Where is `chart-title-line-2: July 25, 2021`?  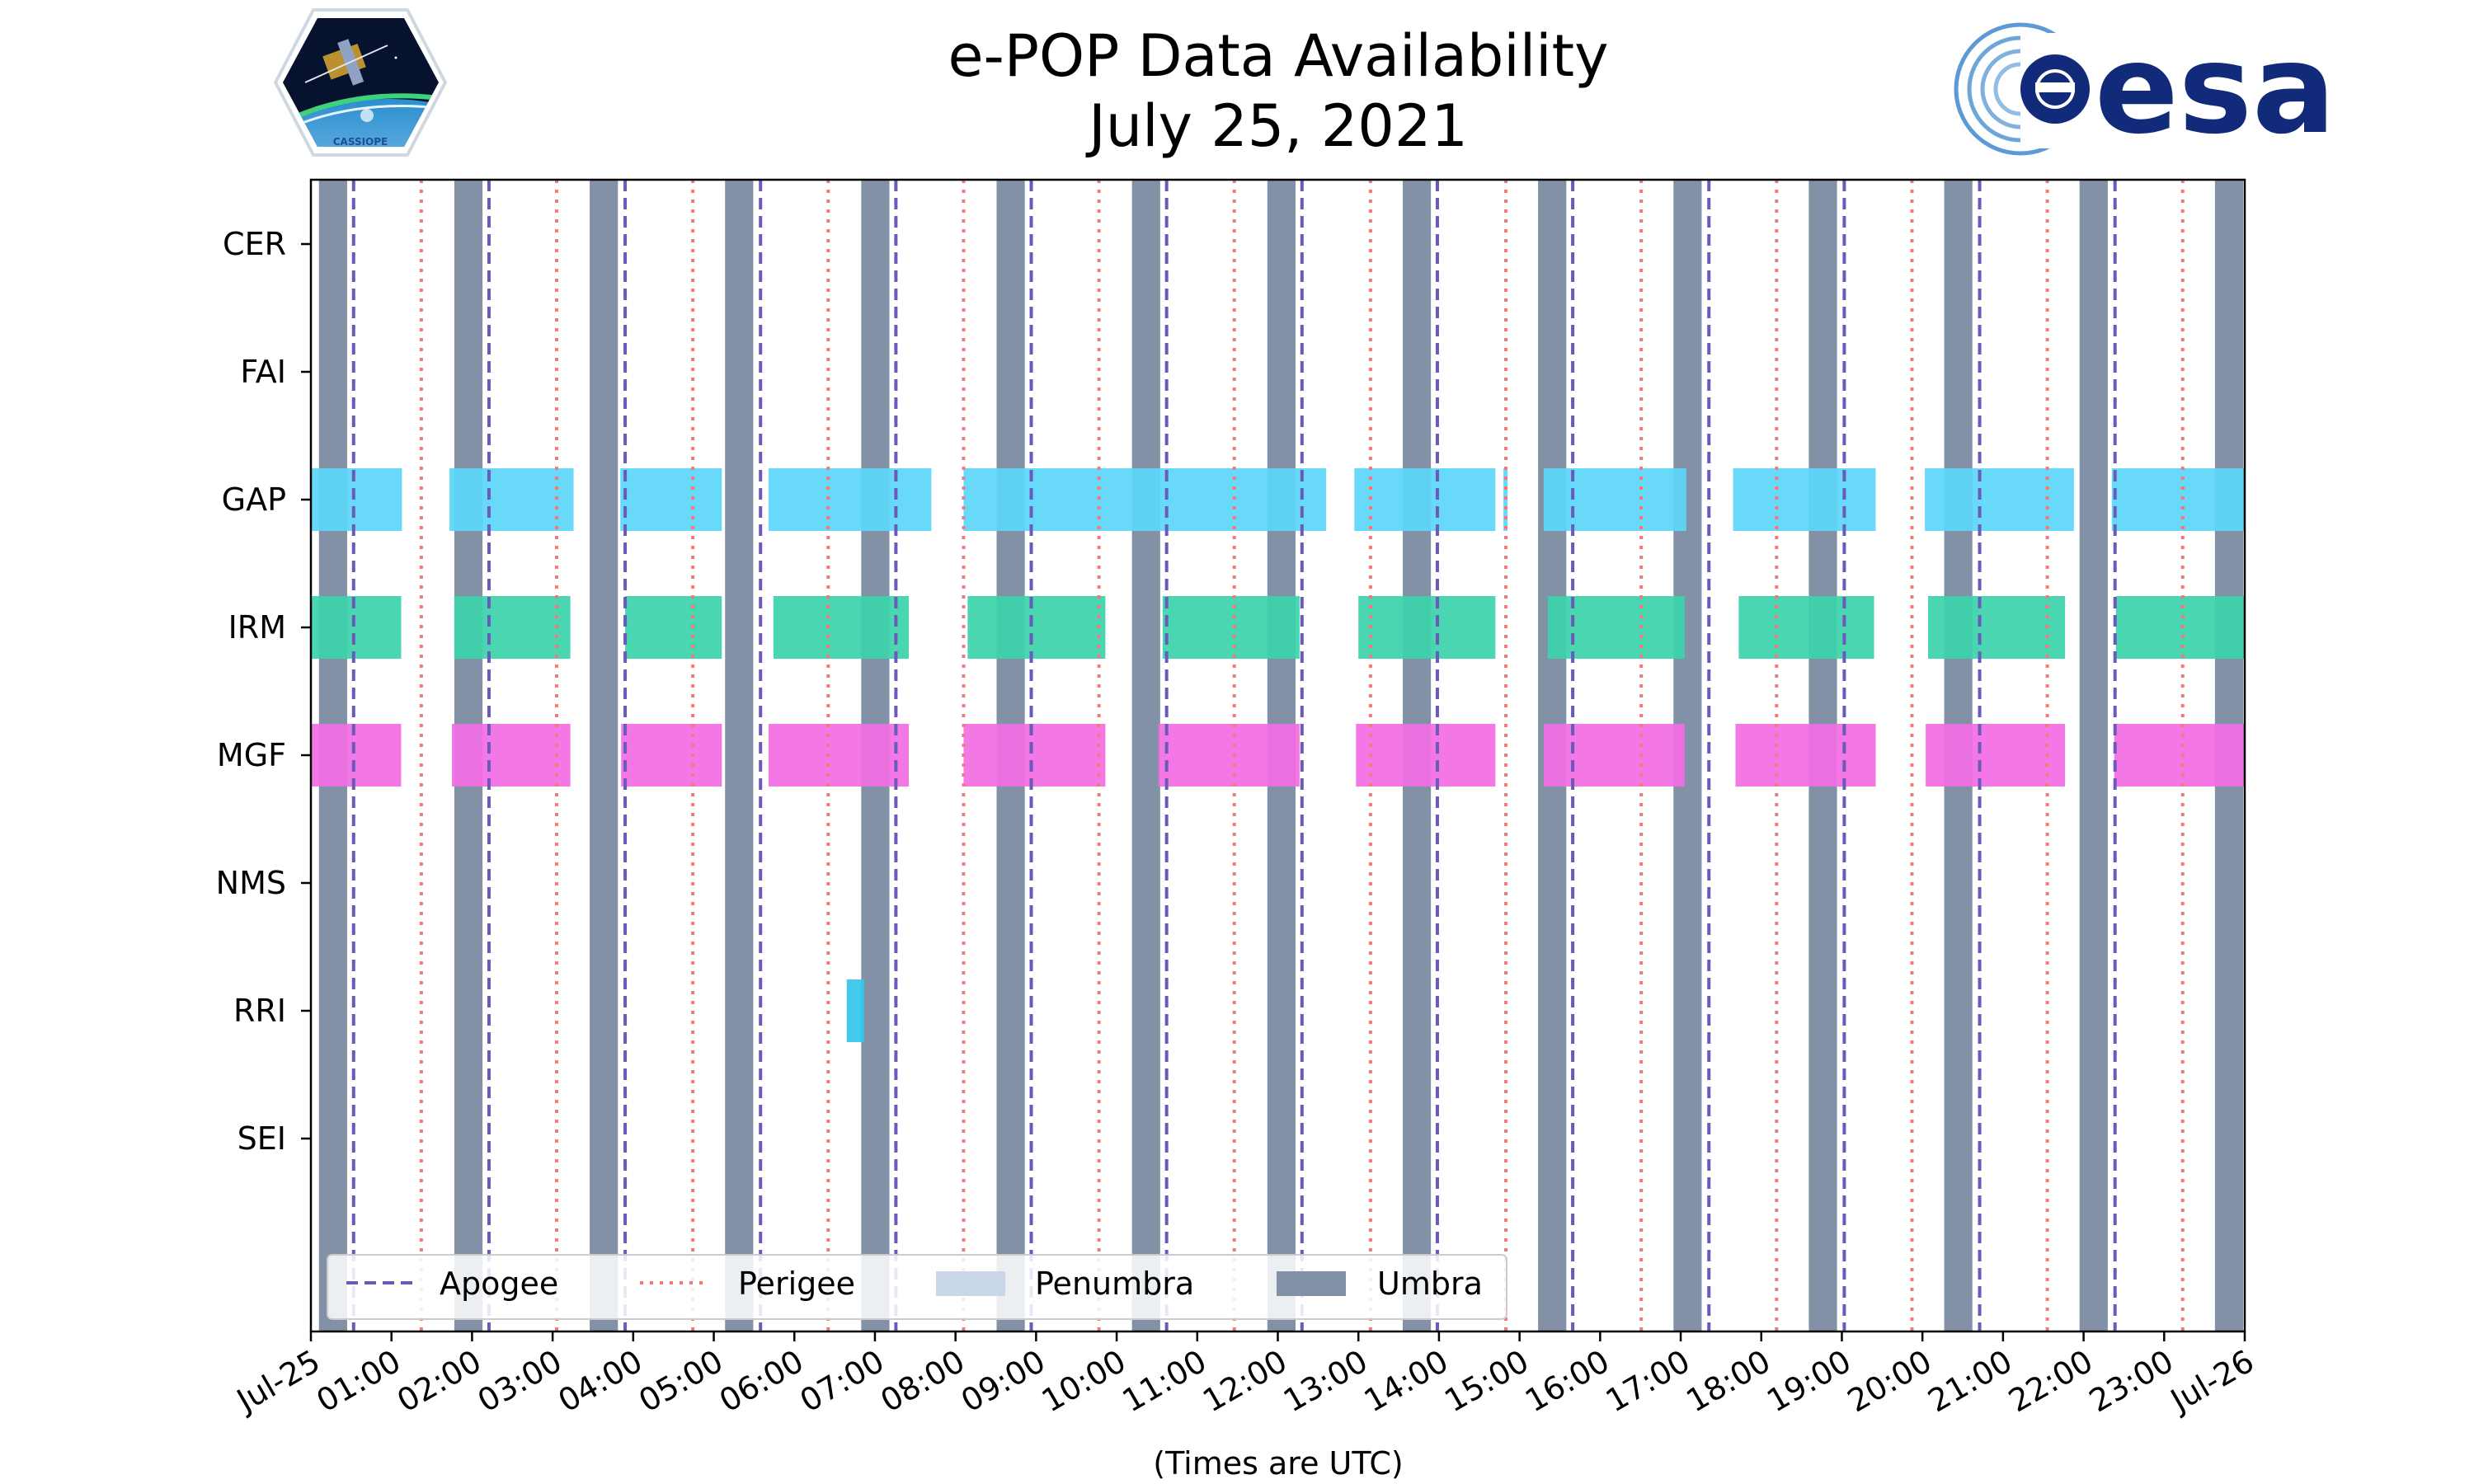 chart-title-line-2: July 25, 2021 is located at coordinates (1276, 126).